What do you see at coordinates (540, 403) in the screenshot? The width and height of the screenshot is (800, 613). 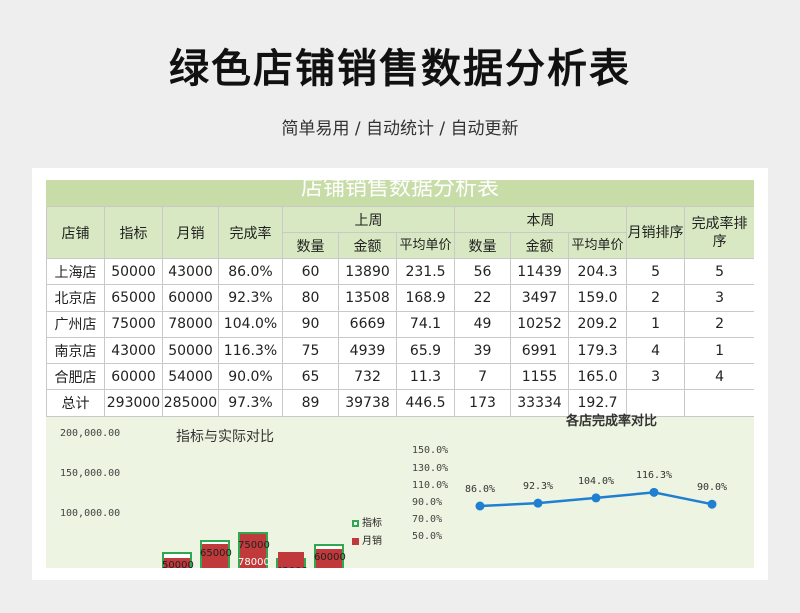 I see `table-cell: 33334` at bounding box center [540, 403].